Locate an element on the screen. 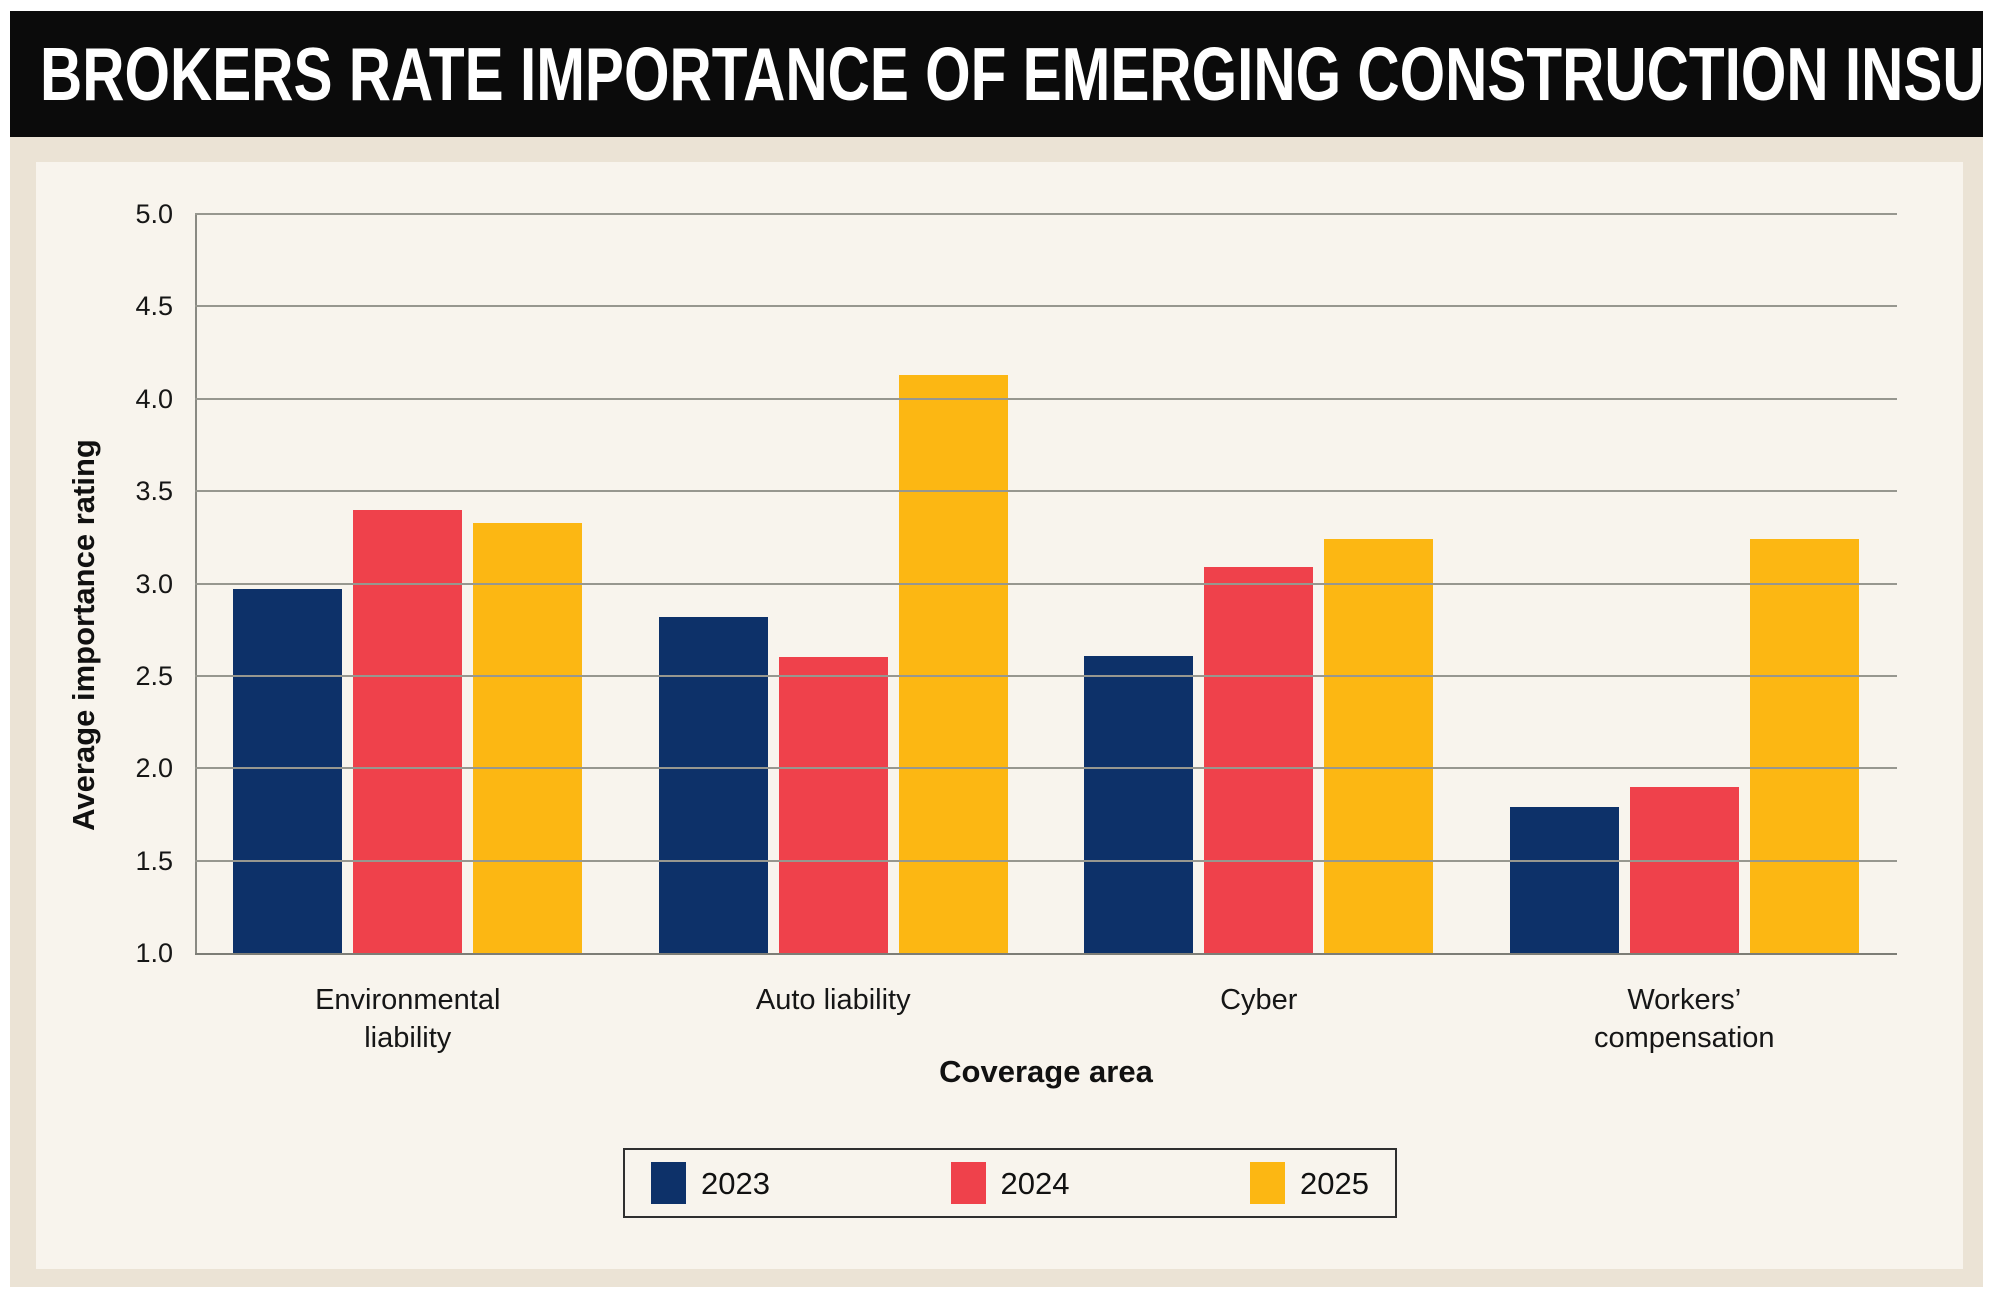 The image size is (1995, 1301). bar-2025-cyber is located at coordinates (1379, 746).